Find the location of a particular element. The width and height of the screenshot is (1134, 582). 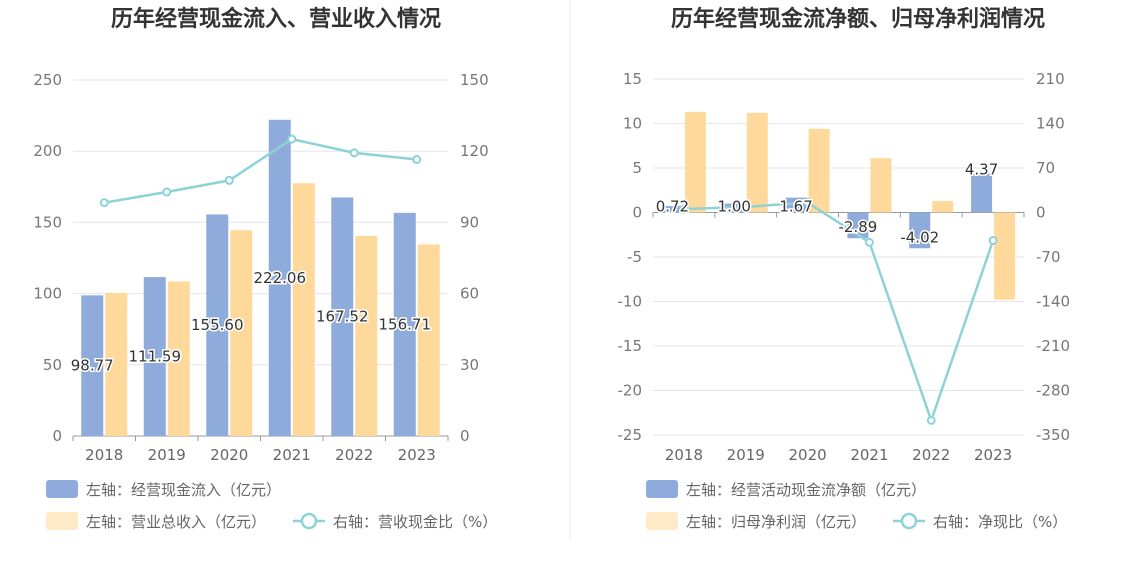

left-axis-tick: -20 is located at coordinates (630, 391).